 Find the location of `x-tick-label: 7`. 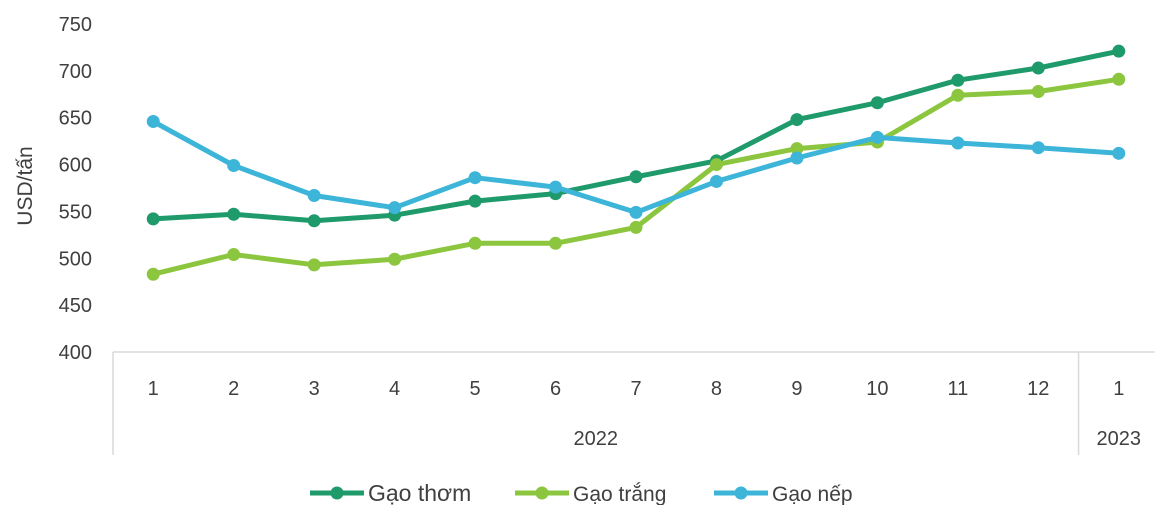

x-tick-label: 7 is located at coordinates (635, 389).